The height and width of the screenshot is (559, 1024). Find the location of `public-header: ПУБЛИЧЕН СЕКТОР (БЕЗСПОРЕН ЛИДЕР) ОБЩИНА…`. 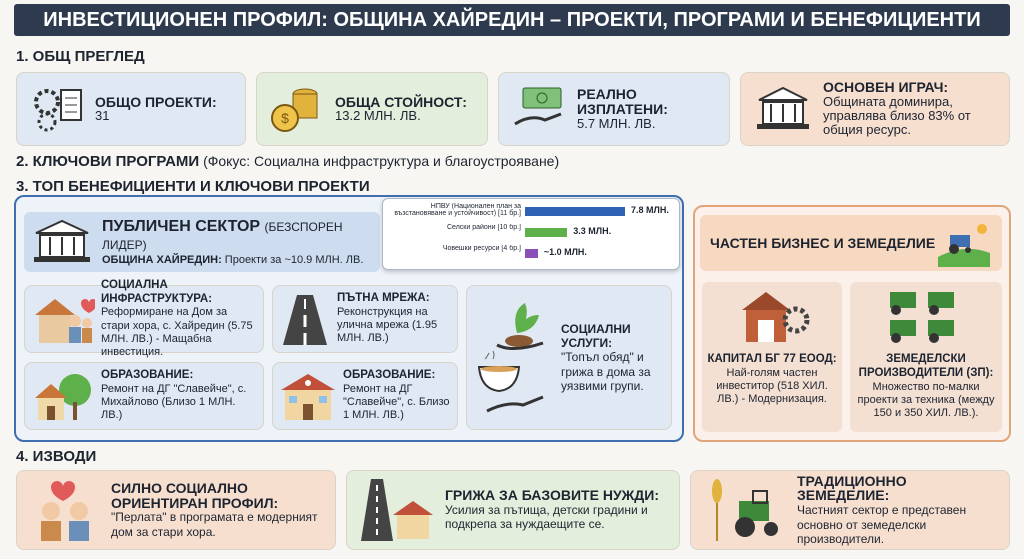

public-header: ПУБЛИЧЕН СЕКТОР (БЕЗСПОРЕН ЛИДЕР) ОБЩИНА… is located at coordinates (202, 242).